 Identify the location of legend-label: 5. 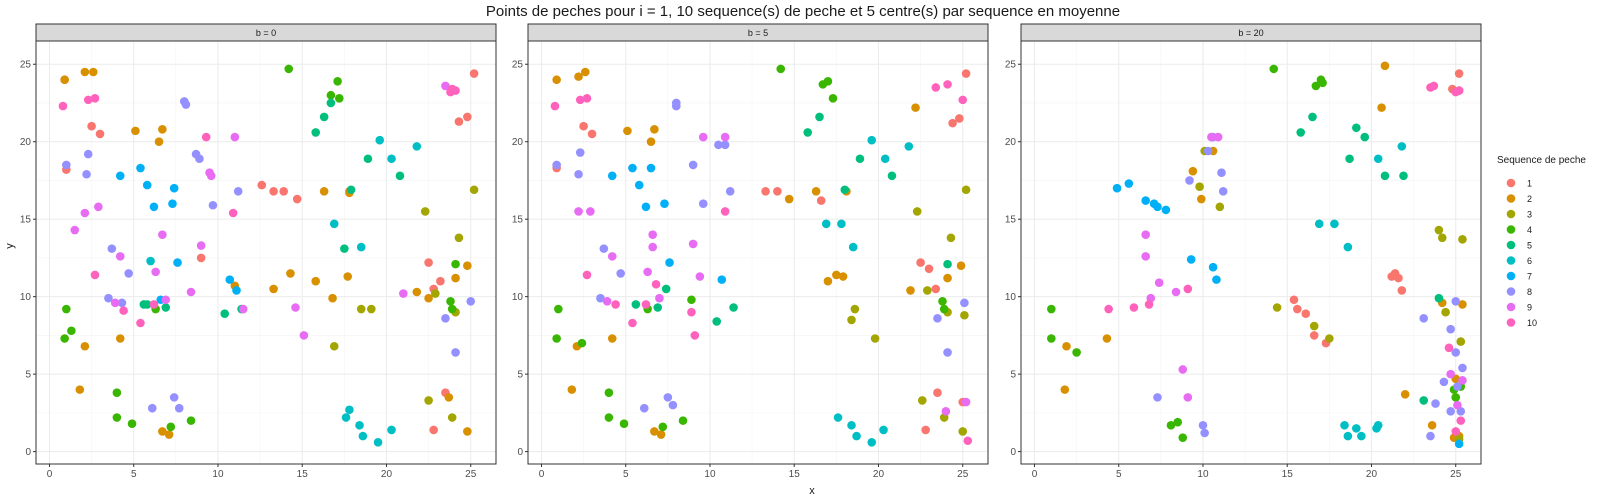
(1529, 246).